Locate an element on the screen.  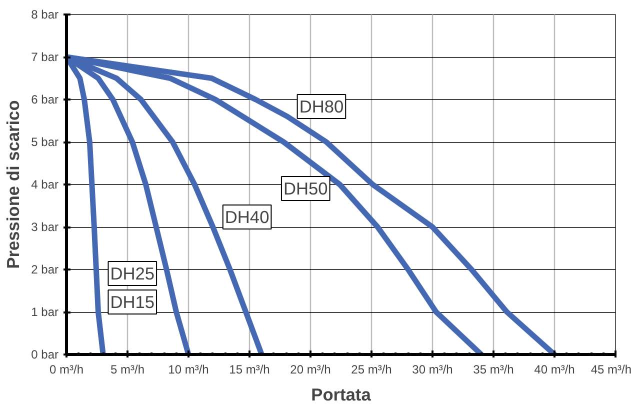
series-label: DH40 is located at coordinates (247, 217).